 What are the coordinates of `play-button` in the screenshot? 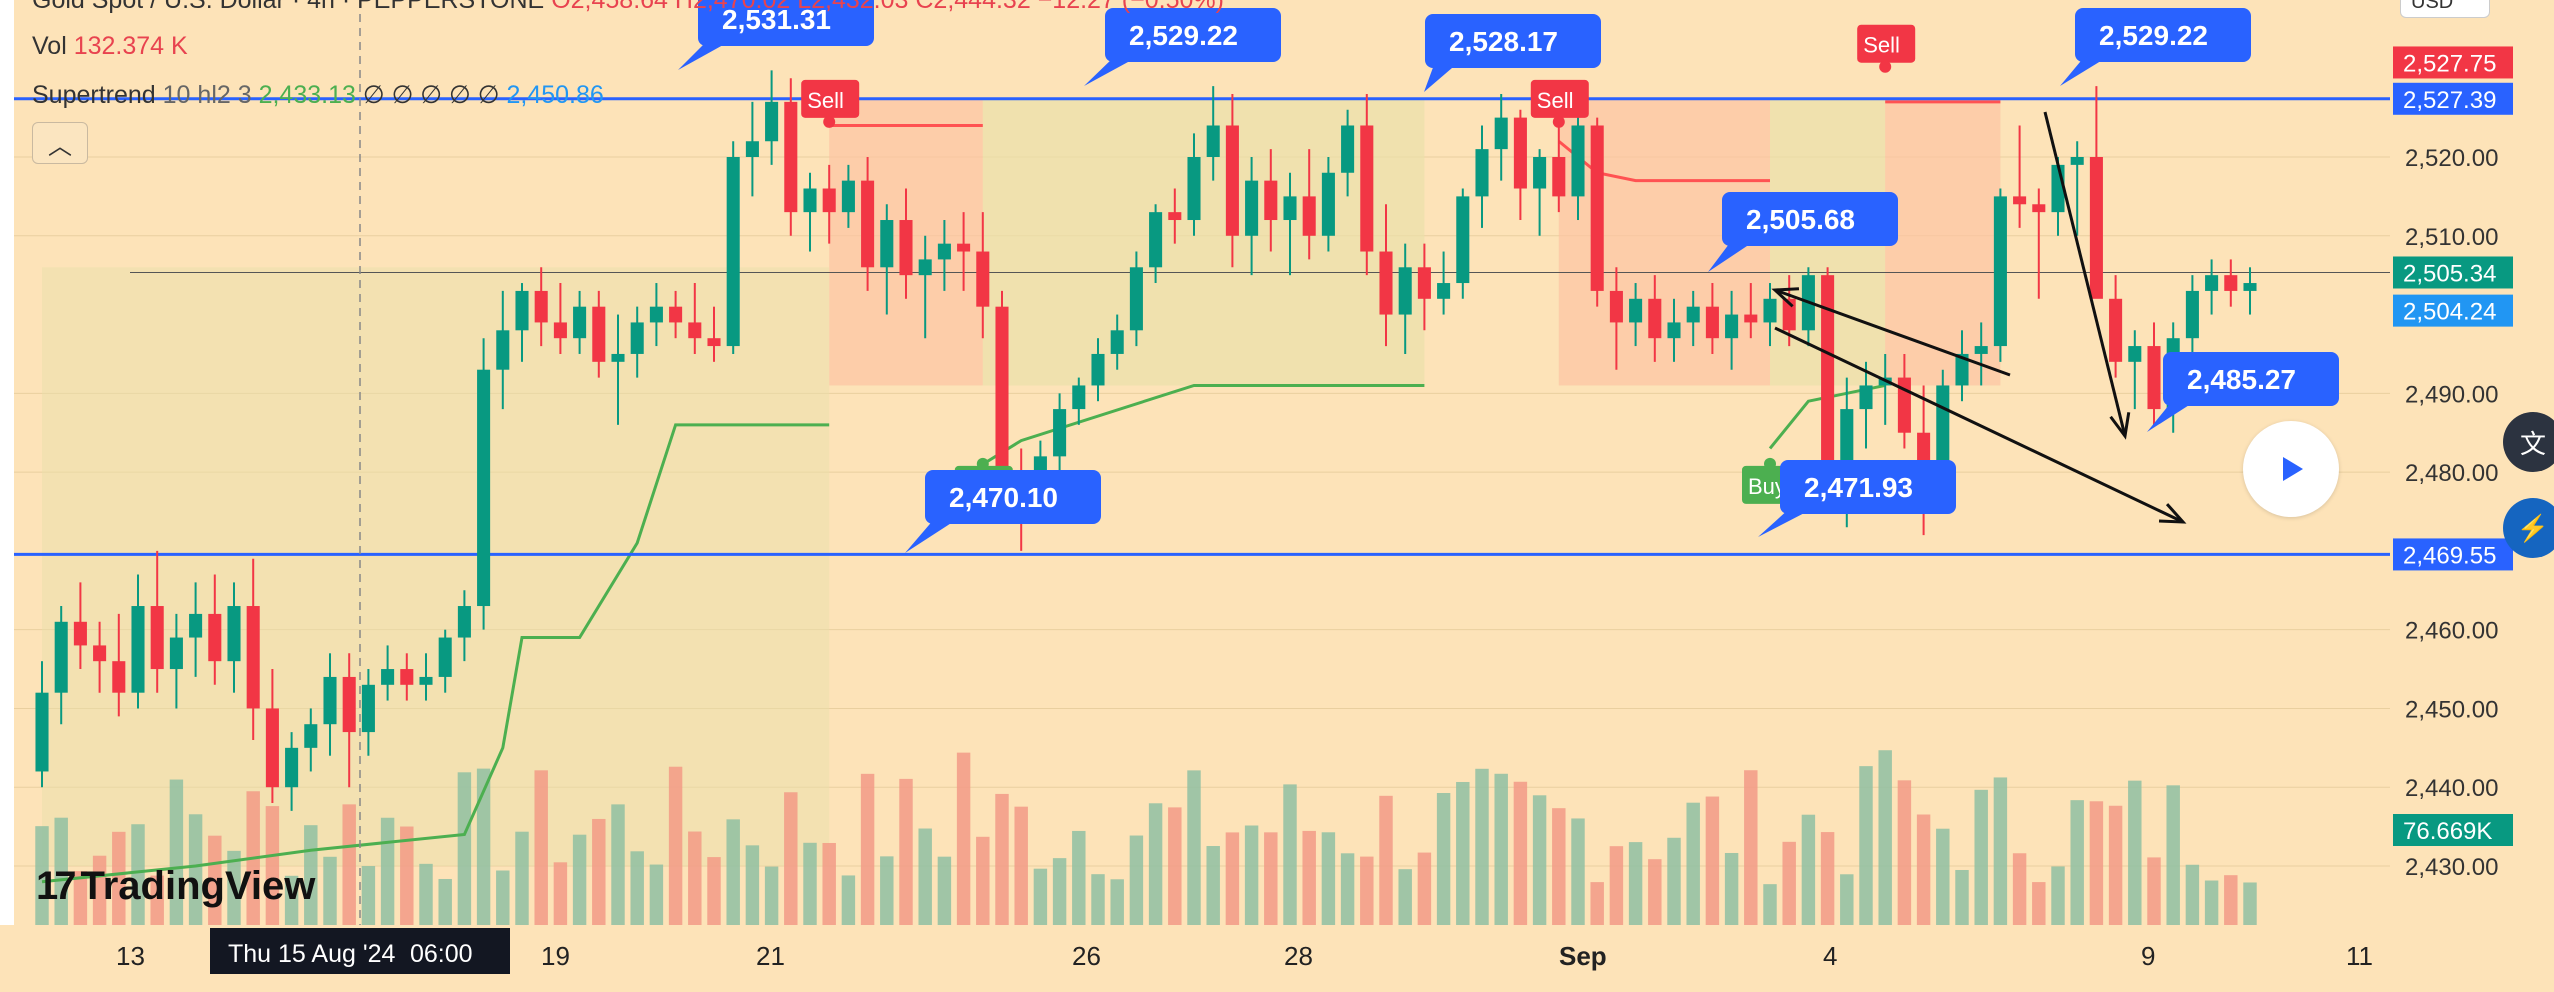 It's located at (2291, 469).